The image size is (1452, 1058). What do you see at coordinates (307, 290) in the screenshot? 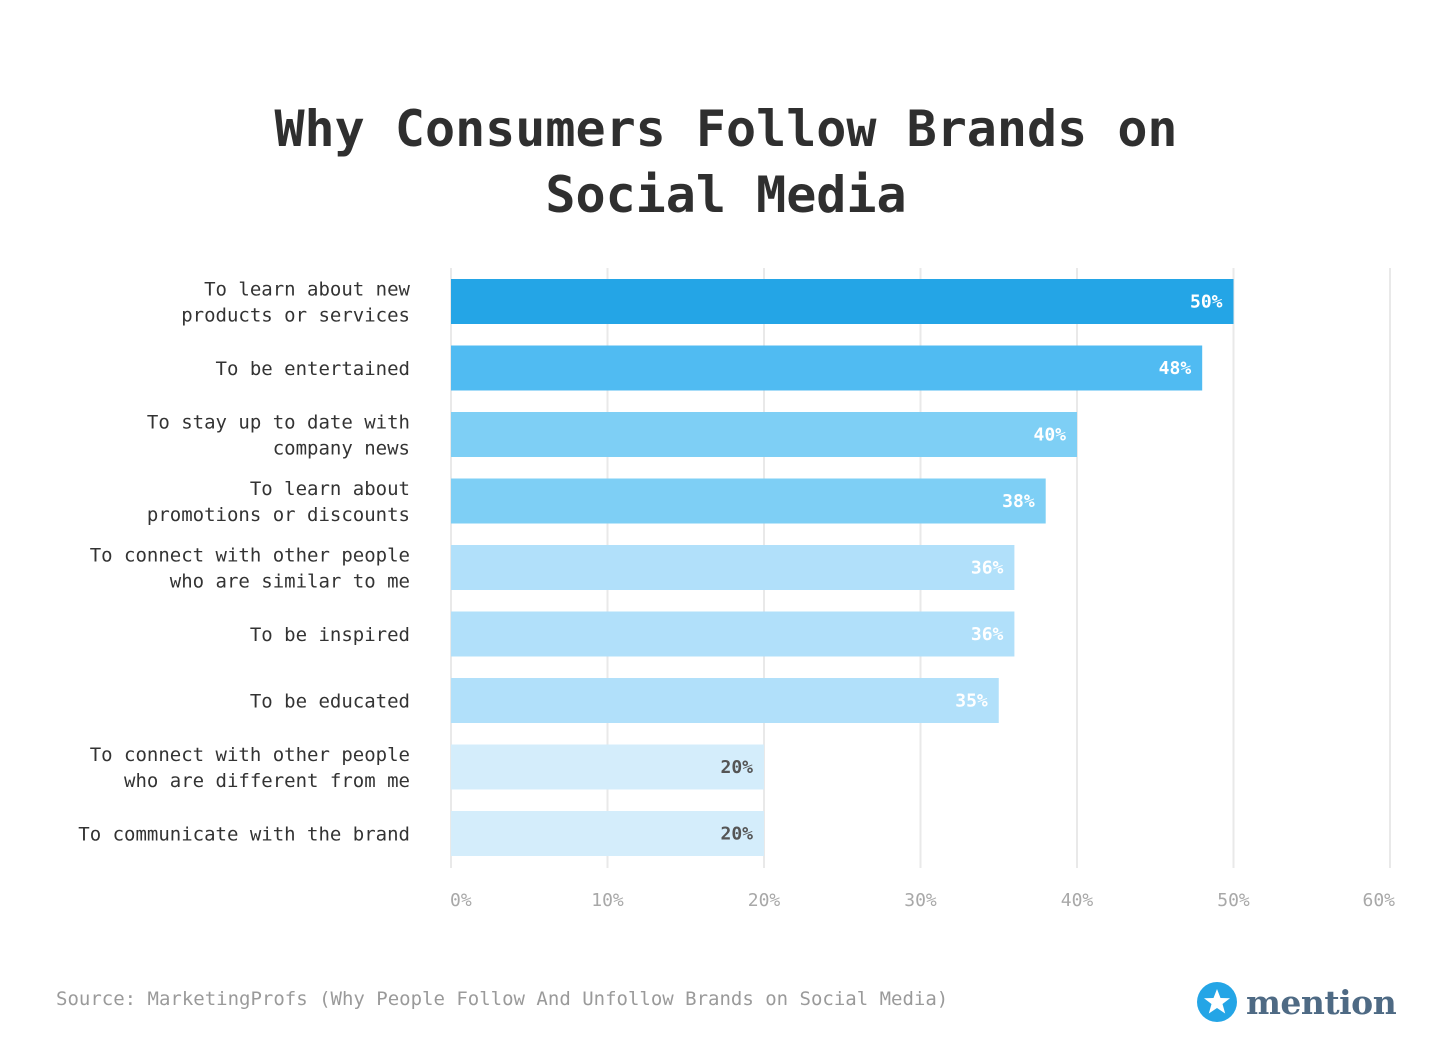
I see `category-label-line: To learn about new` at bounding box center [307, 290].